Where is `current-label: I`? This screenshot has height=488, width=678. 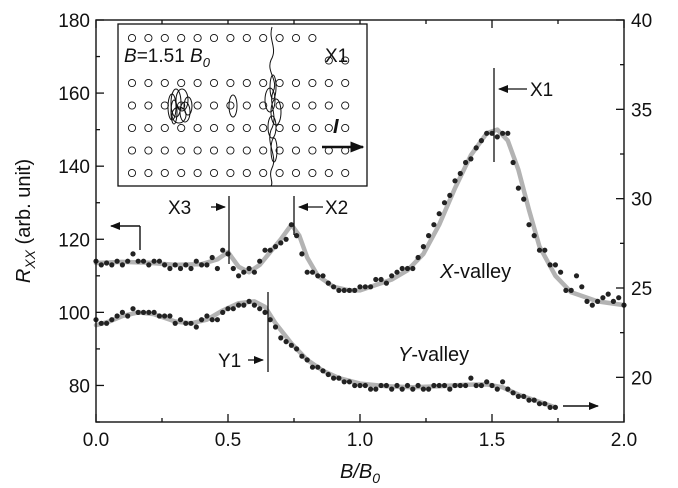 current-label: I is located at coordinates (336, 127).